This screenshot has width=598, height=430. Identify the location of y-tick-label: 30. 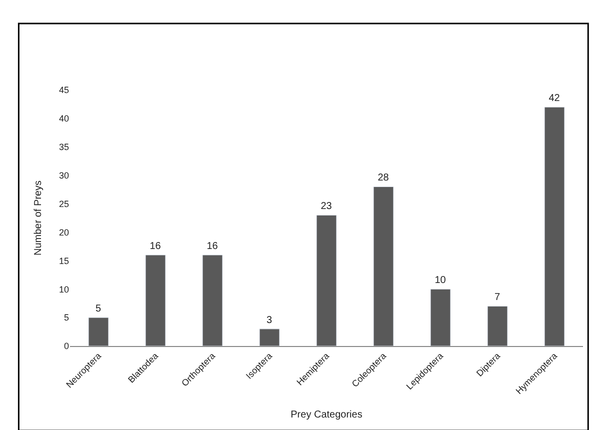
(63, 175).